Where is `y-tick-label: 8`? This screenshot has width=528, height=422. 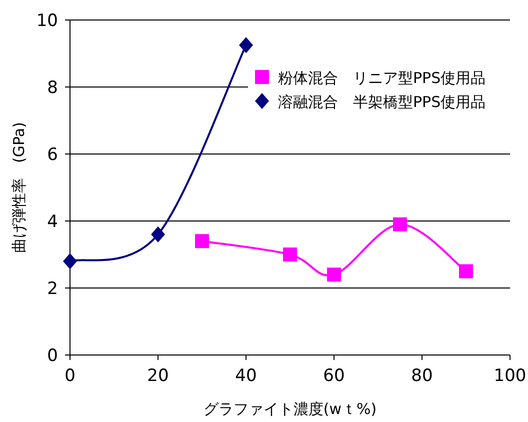
y-tick-label: 8 is located at coordinates (52, 88).